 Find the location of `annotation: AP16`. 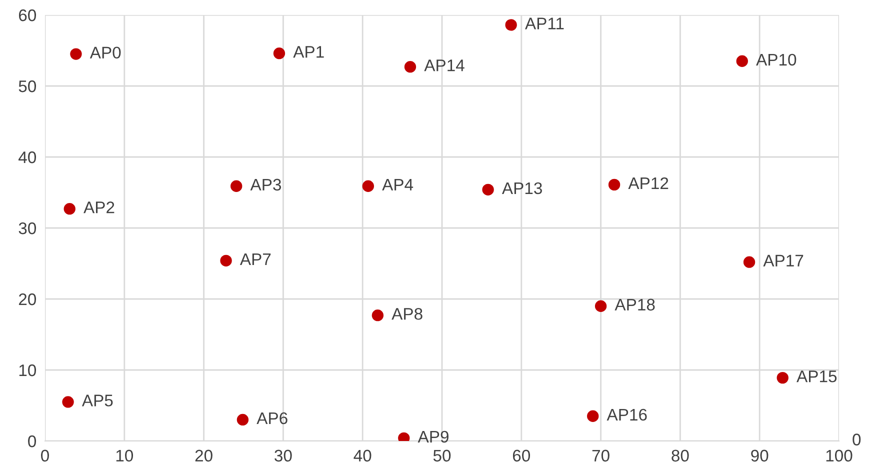

annotation: AP16 is located at coordinates (626, 414).